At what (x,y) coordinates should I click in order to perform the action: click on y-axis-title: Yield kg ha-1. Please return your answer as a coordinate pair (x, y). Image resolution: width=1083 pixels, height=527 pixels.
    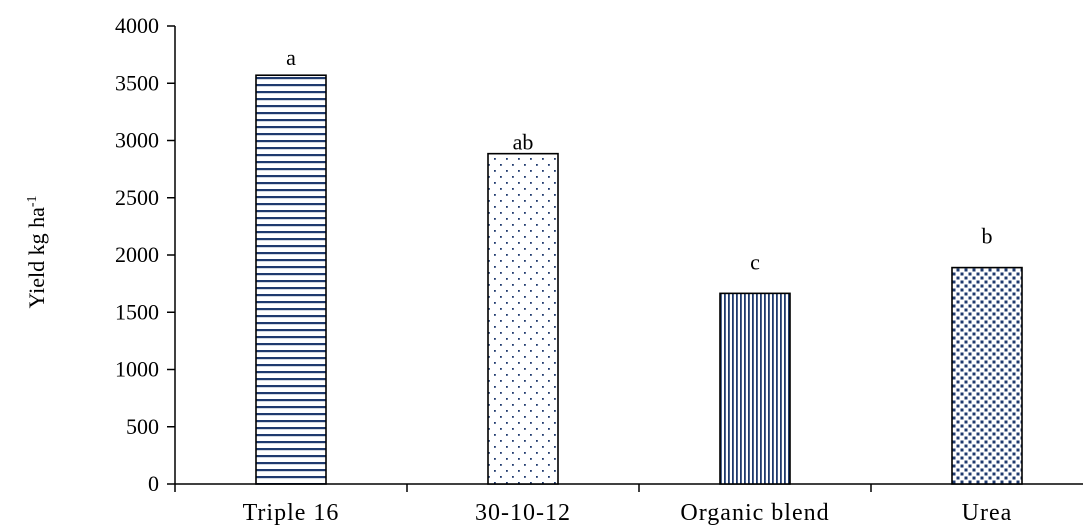
    Looking at the image, I should click on (36, 251).